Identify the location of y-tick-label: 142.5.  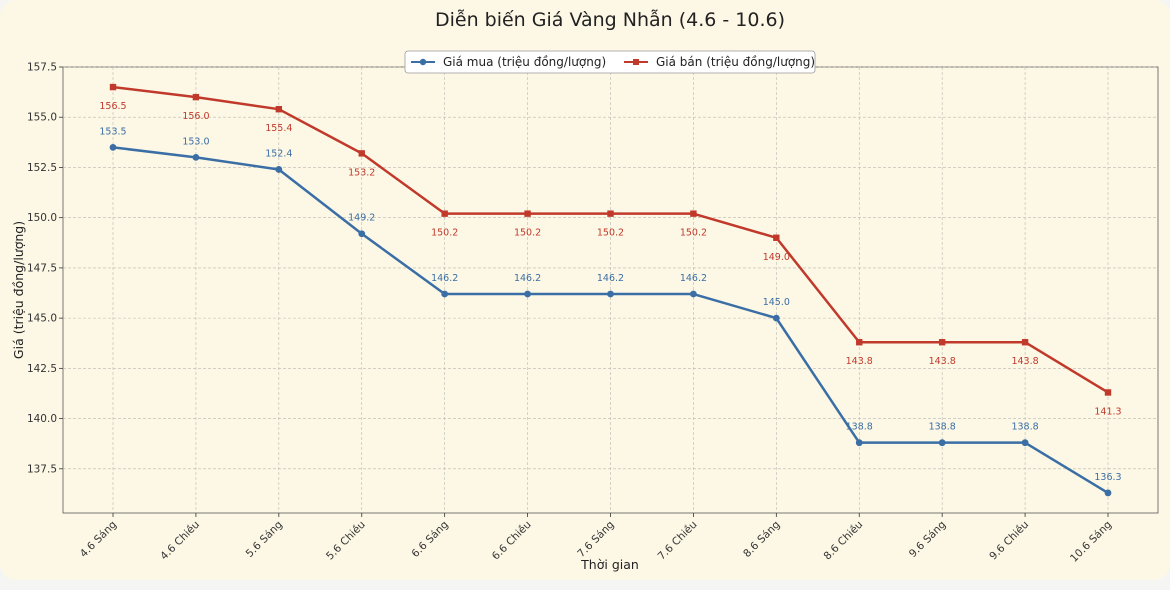
(42, 369).